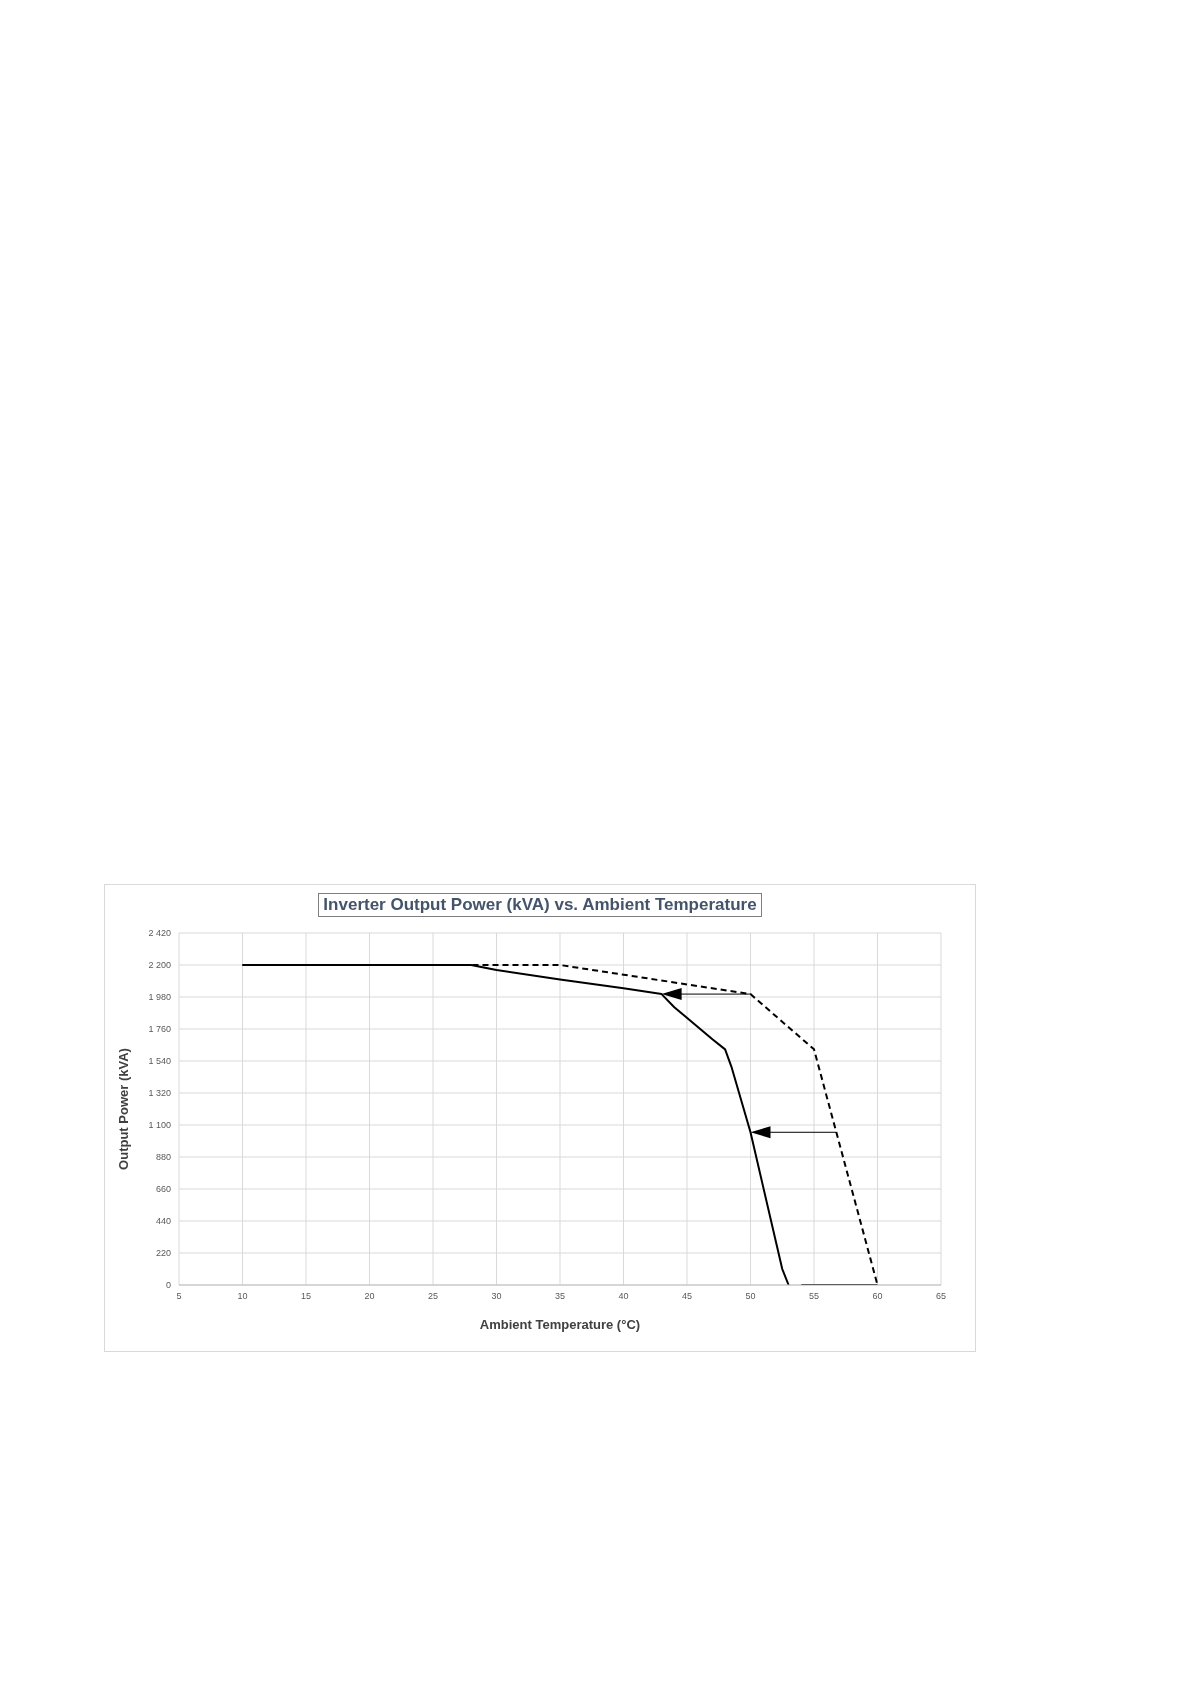 The image size is (1191, 1684). Describe the element at coordinates (877, 1296) in the screenshot. I see `x-tick-label: 60` at that location.